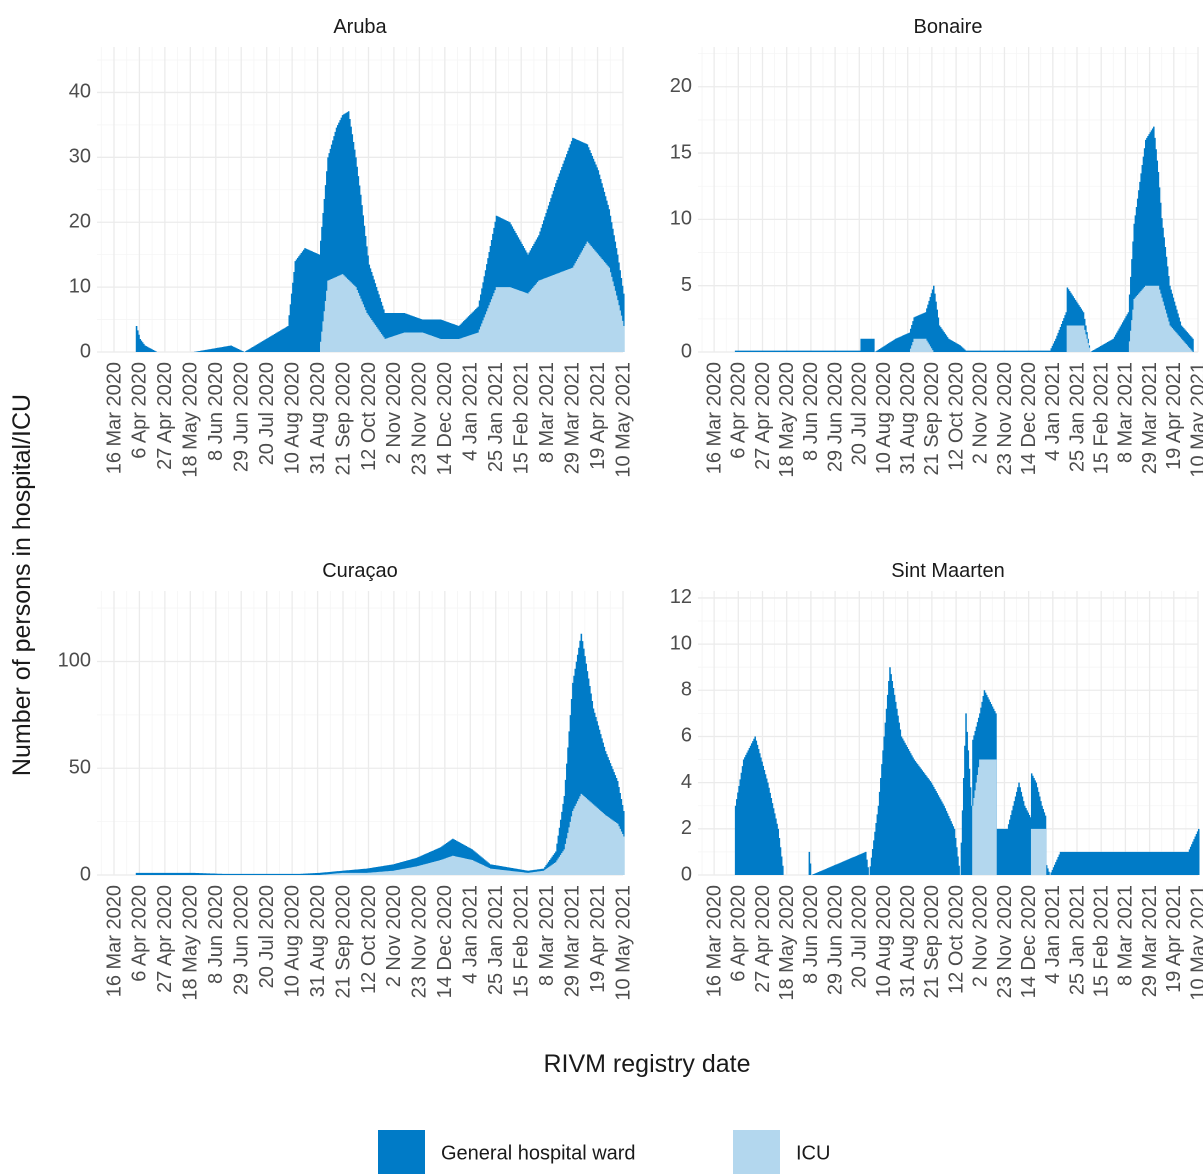  What do you see at coordinates (646, 1064) in the screenshot?
I see `x-axis-title: RIVM registry date` at bounding box center [646, 1064].